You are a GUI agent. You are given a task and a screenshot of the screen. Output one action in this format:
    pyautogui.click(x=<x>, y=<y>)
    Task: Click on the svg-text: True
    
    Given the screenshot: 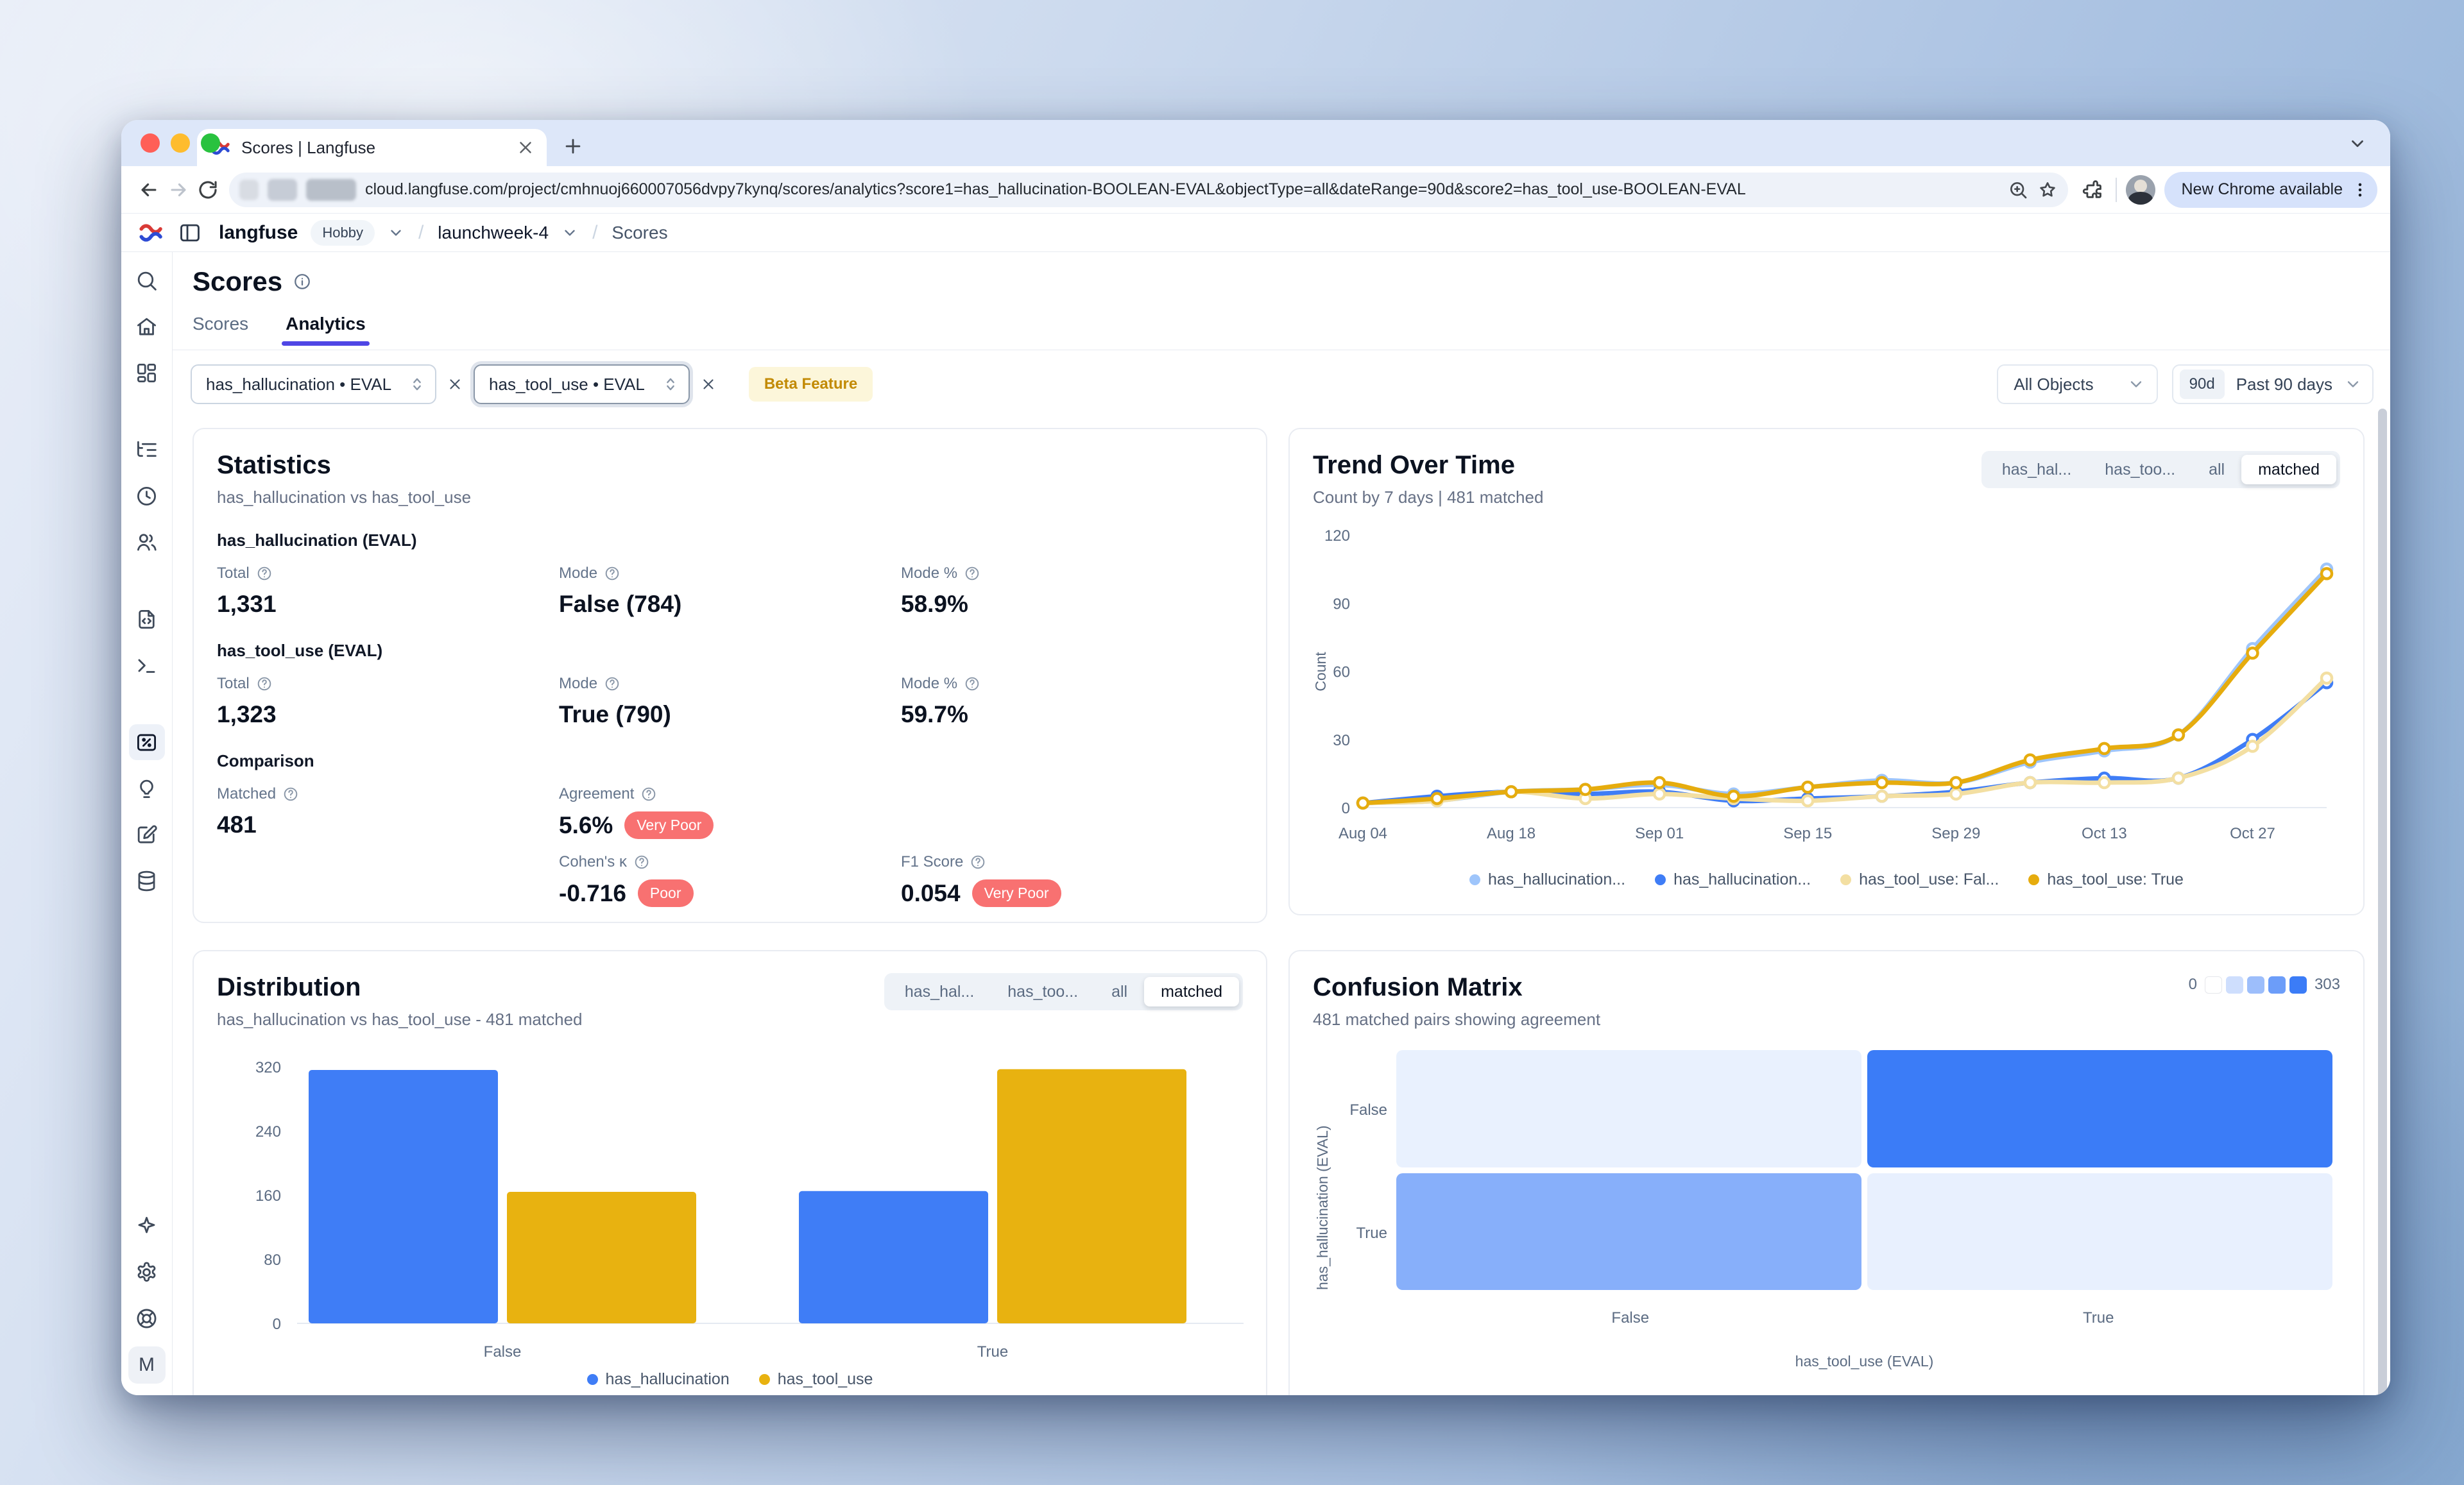 What is the action you would take?
    pyautogui.click(x=993, y=1352)
    